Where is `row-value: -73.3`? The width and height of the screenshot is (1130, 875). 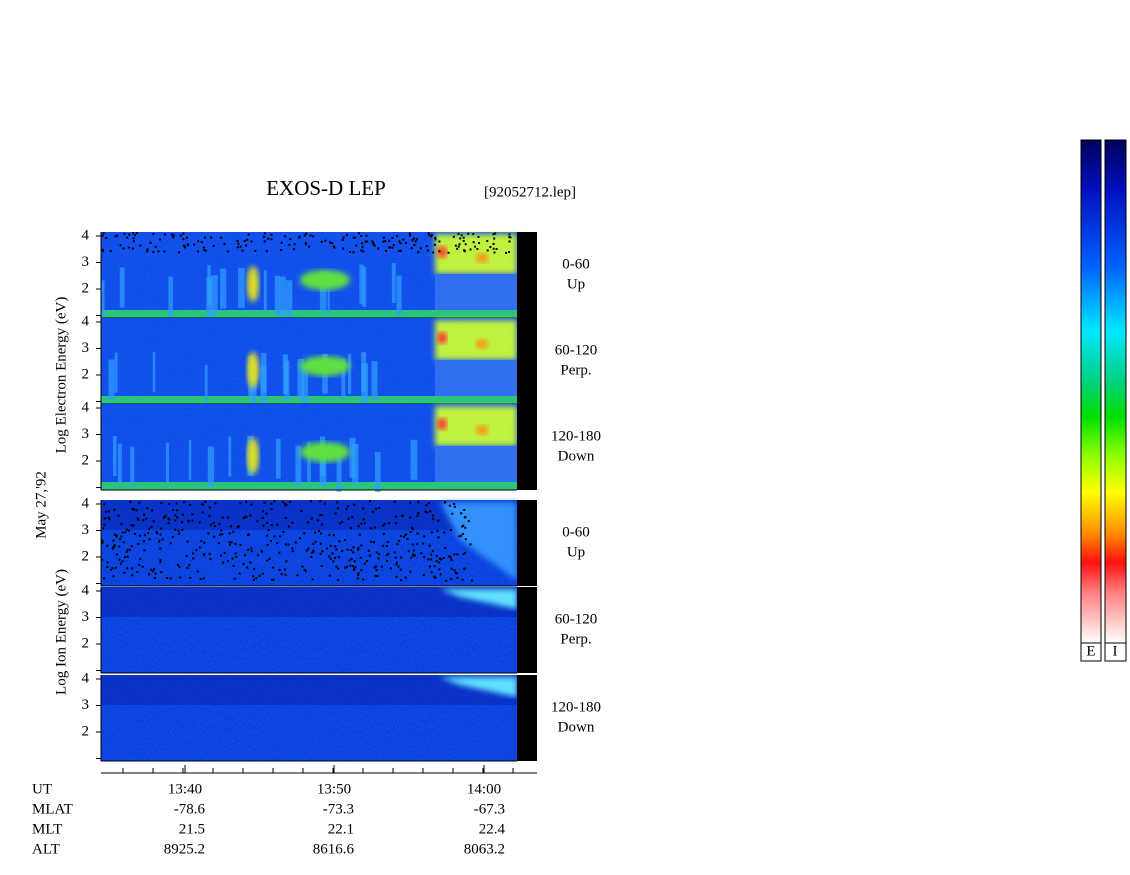
row-value: -73.3 is located at coordinates (338, 809).